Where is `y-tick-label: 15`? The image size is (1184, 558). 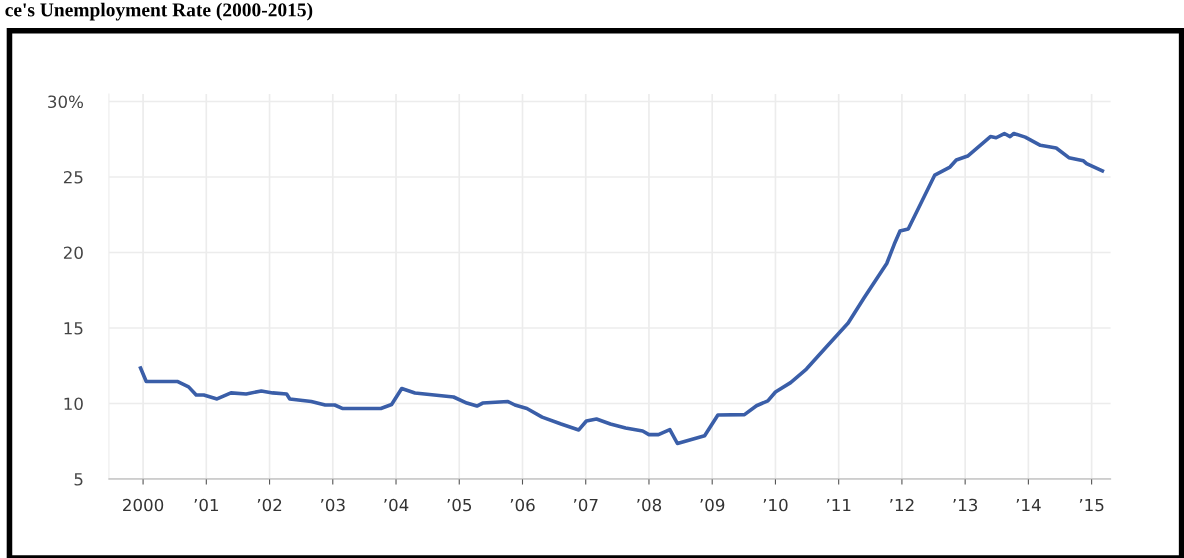
y-tick-label: 15 is located at coordinates (73, 328).